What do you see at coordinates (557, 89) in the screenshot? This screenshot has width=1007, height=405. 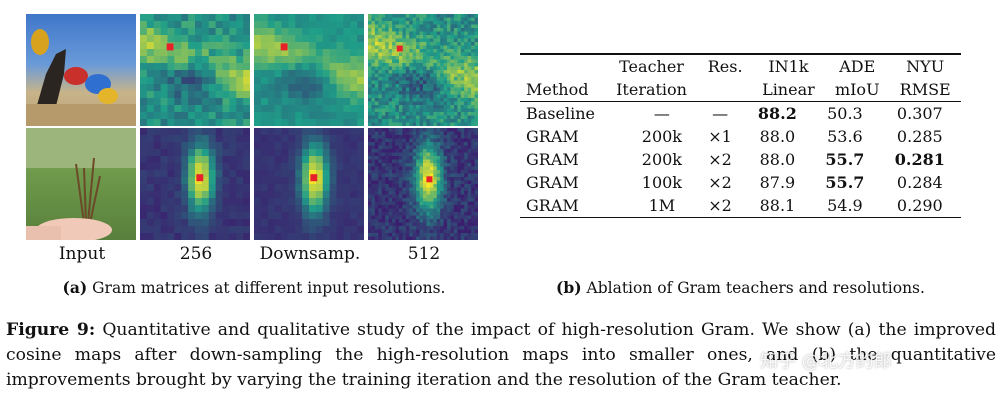 I see `header-cell: Method` at bounding box center [557, 89].